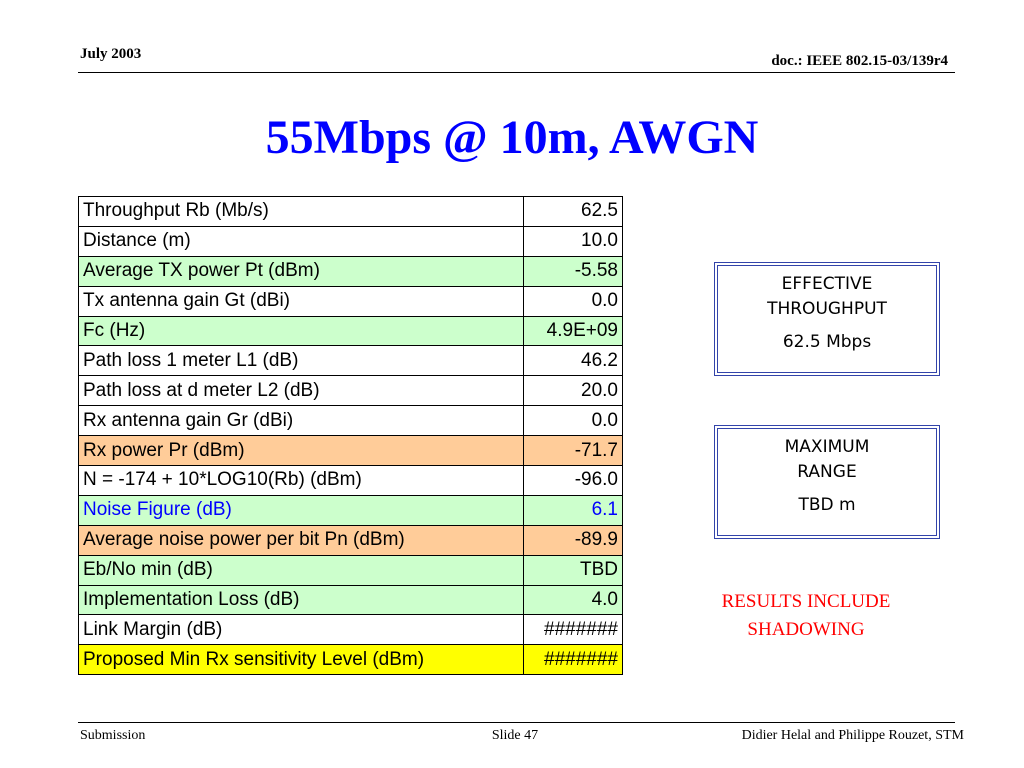 The width and height of the screenshot is (1024, 768). What do you see at coordinates (301, 241) in the screenshot?
I see `label: Distance (m)` at bounding box center [301, 241].